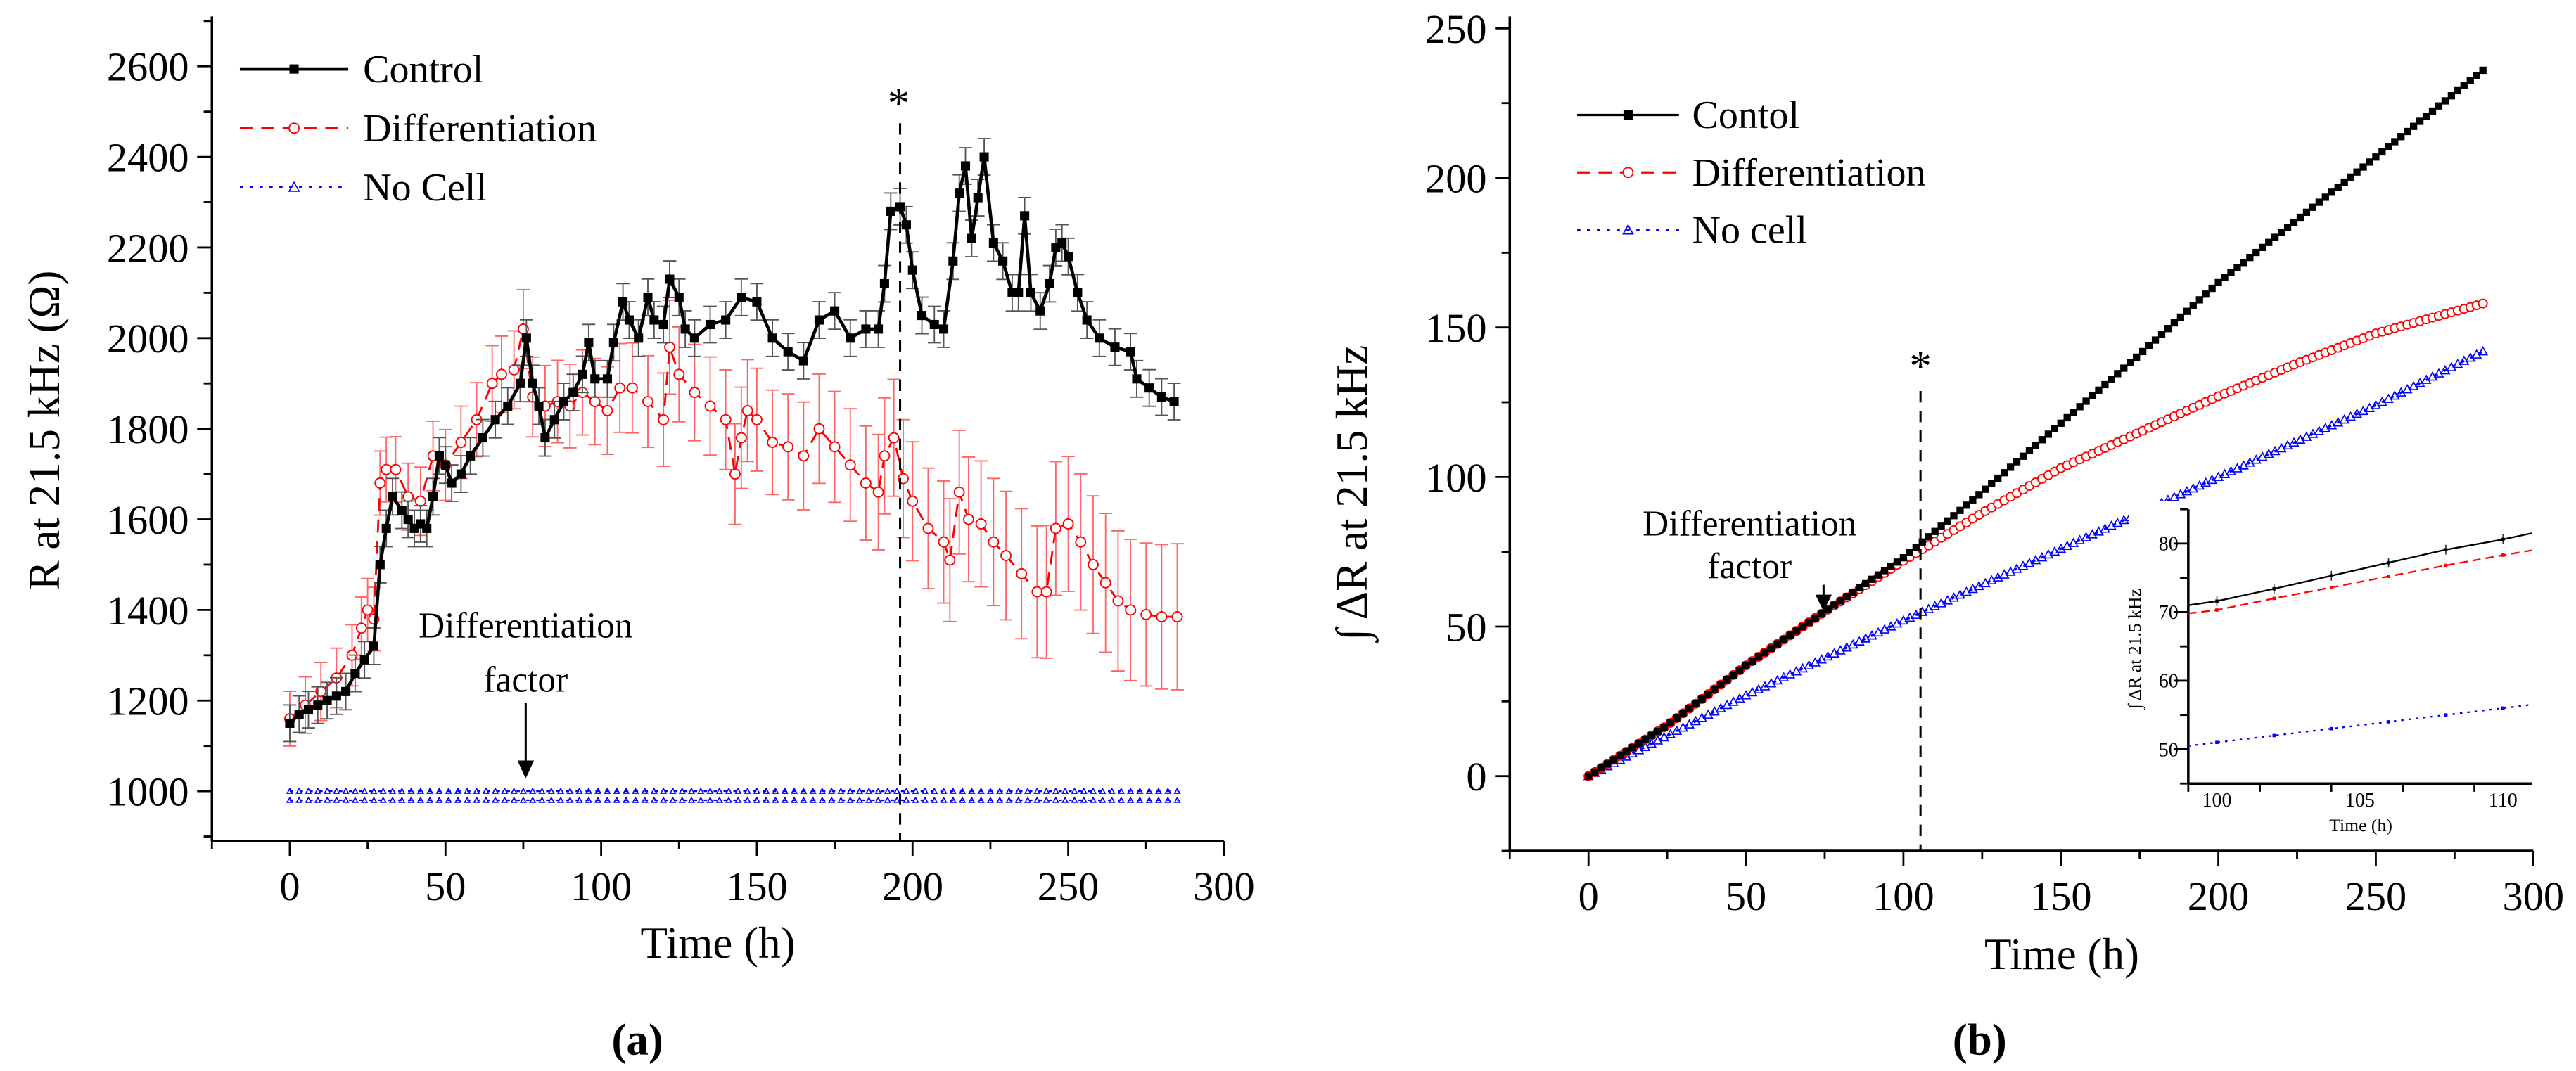  What do you see at coordinates (2360, 825) in the screenshot?
I see `inset-xlabel: Time (h)` at bounding box center [2360, 825].